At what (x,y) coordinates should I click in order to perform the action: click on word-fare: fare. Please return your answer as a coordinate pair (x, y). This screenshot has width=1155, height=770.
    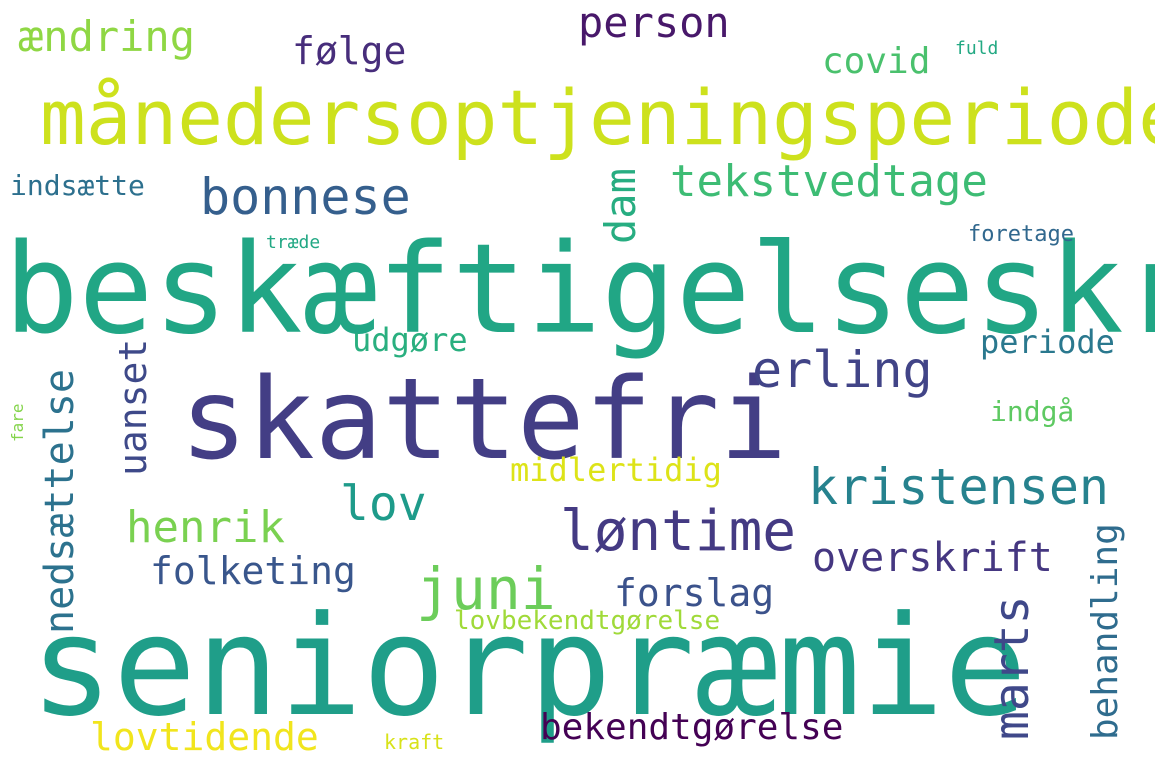
    Looking at the image, I should click on (17, 422).